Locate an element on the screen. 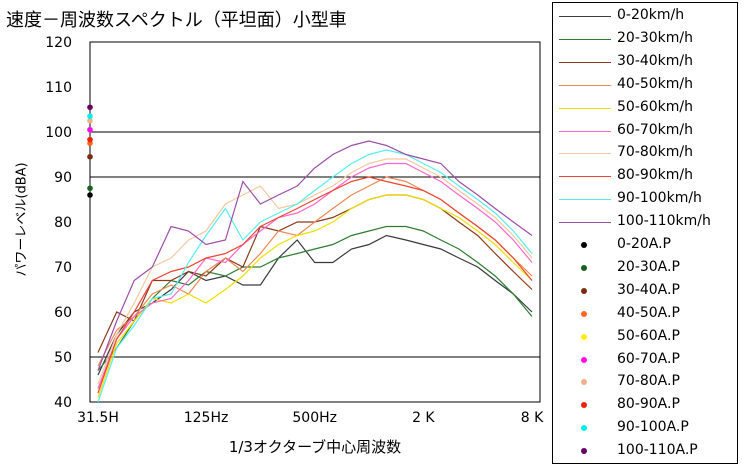  legend-item-dot-9: 100-110A.P is located at coordinates (646, 451).